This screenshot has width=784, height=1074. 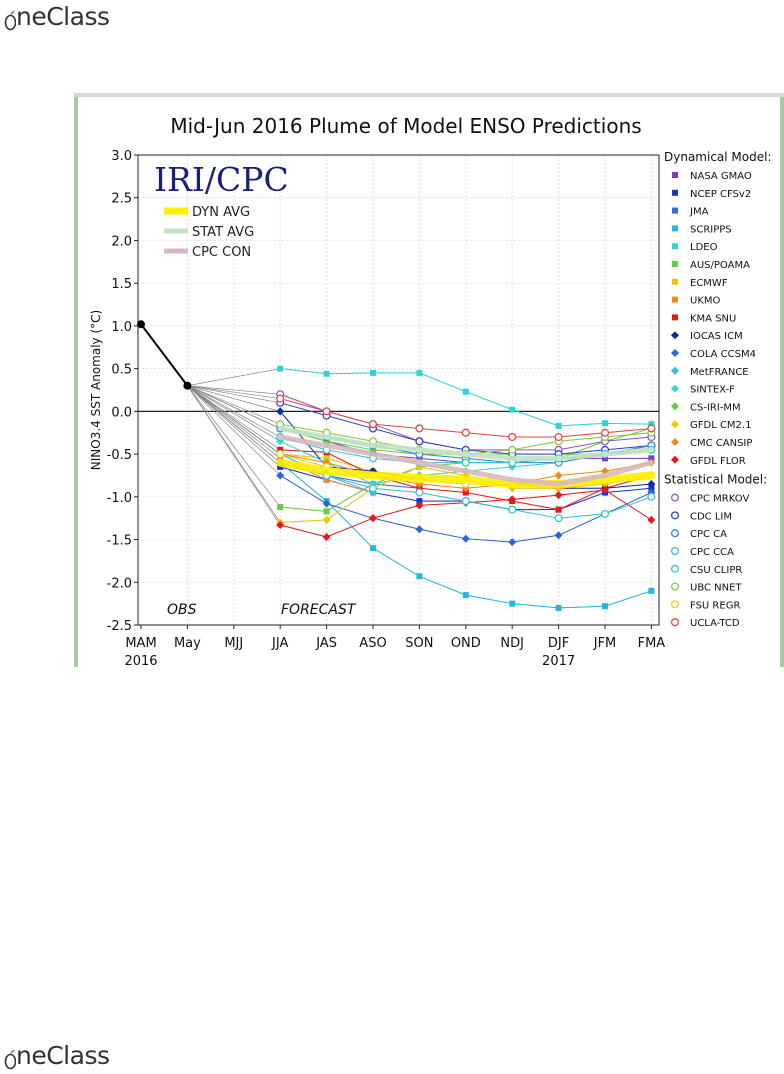 What do you see at coordinates (716, 588) in the screenshot?
I see `legend-entry: UBC NNET` at bounding box center [716, 588].